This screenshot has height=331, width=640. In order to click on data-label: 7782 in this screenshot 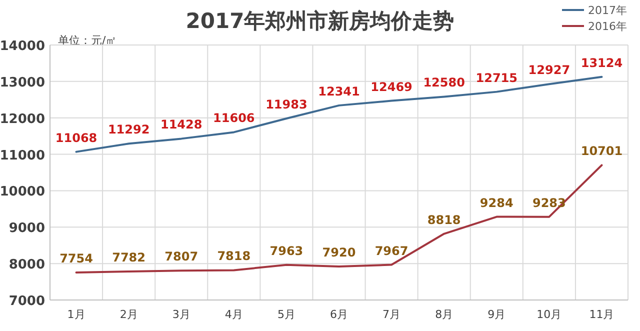, I will do `click(129, 257)`.